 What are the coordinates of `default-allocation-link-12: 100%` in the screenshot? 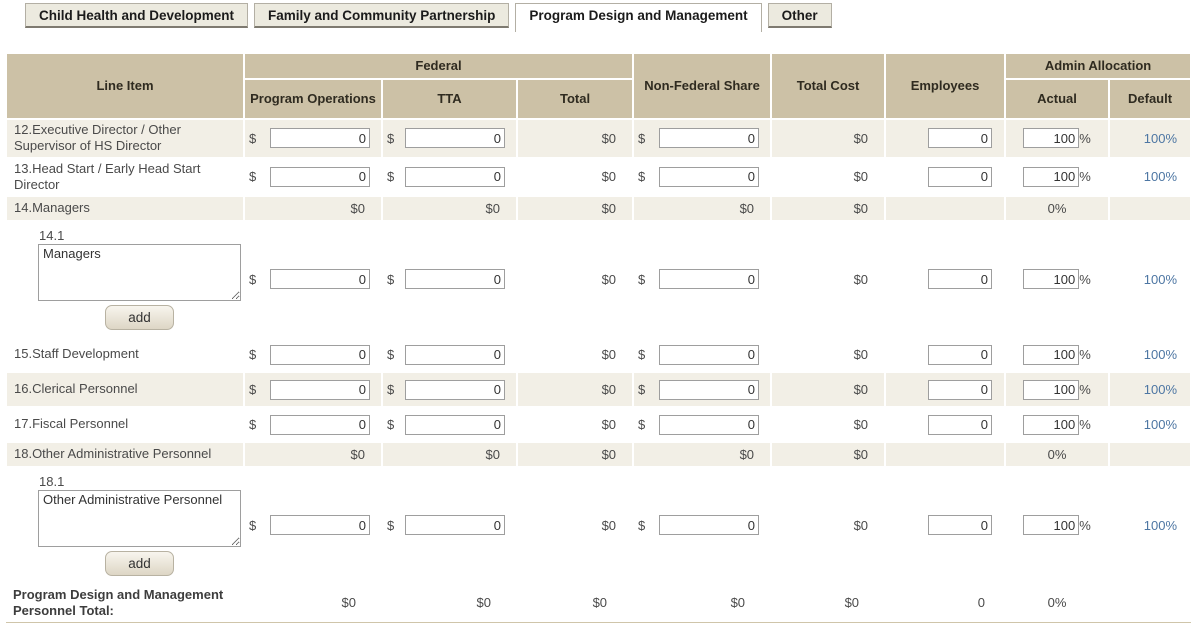 It's located at (1160, 138).